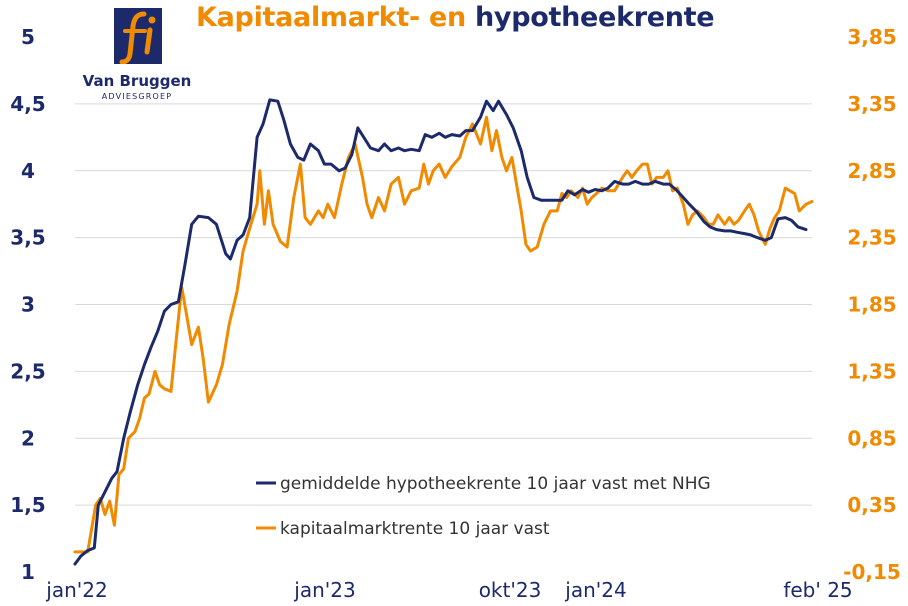  I want to click on y-right-tick-label: 3,35, so click(871, 104).